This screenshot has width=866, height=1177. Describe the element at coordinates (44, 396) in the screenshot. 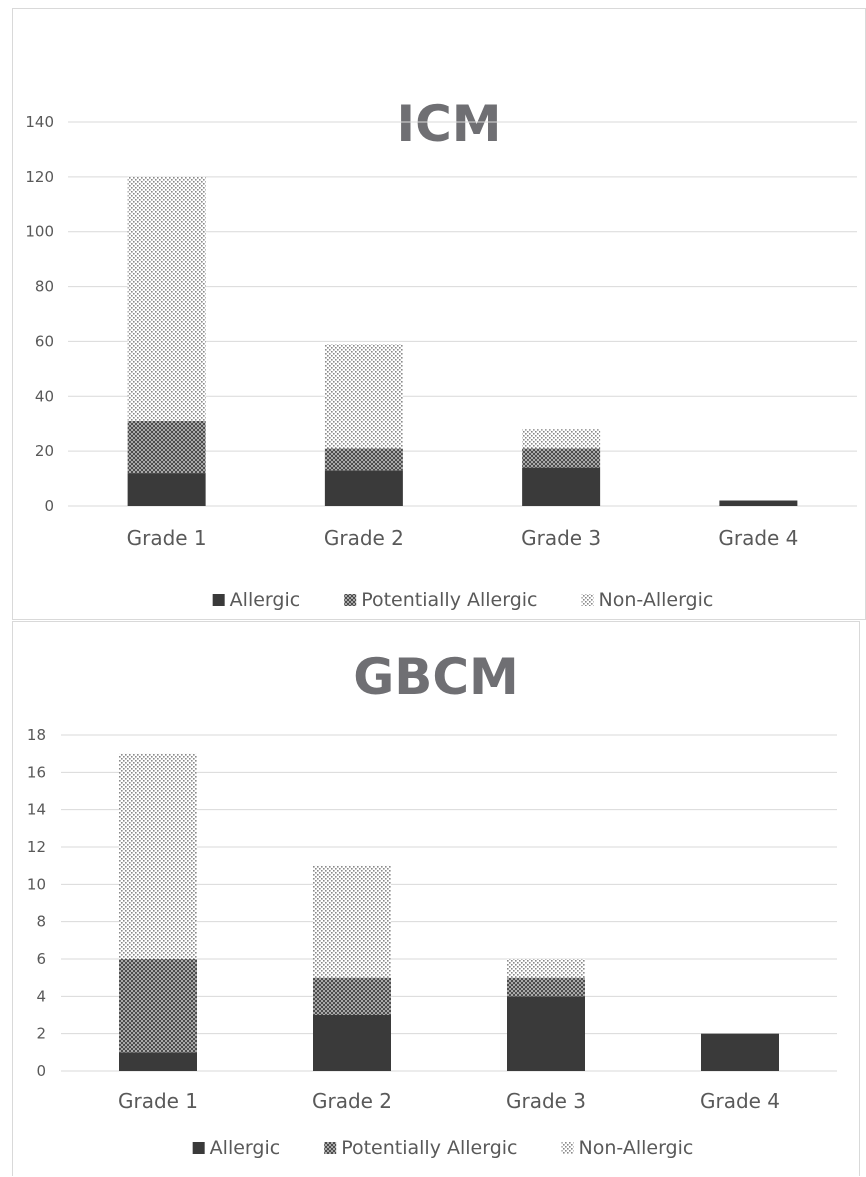

I see `y-tick-label: 40` at that location.